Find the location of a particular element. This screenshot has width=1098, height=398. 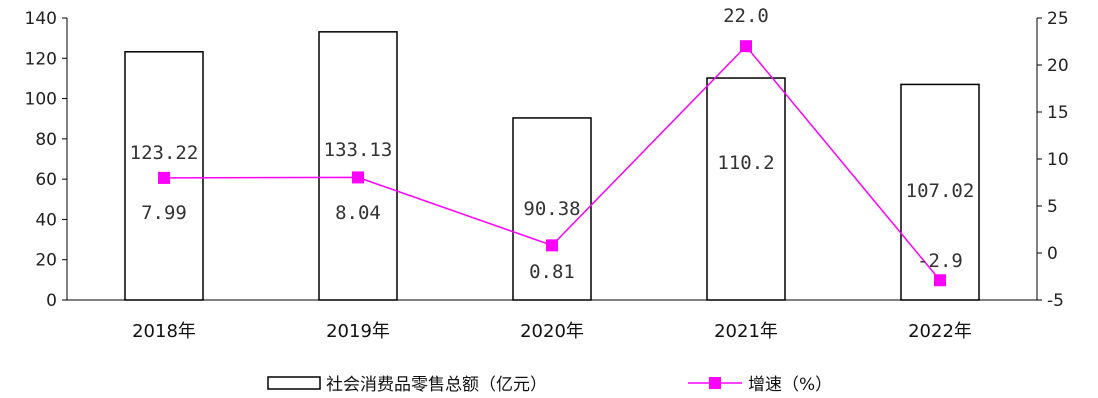

legend-bar-swatch is located at coordinates (294, 383).